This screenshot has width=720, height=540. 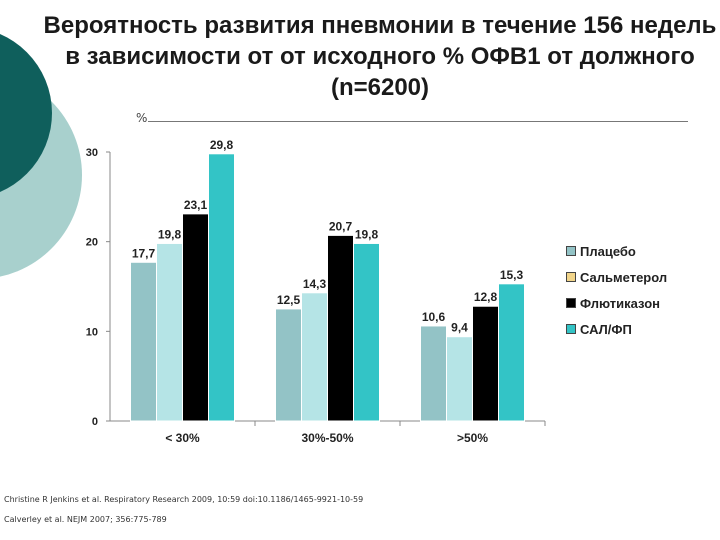 What do you see at coordinates (92, 332) in the screenshot?
I see `y-tick-label: 10` at bounding box center [92, 332].